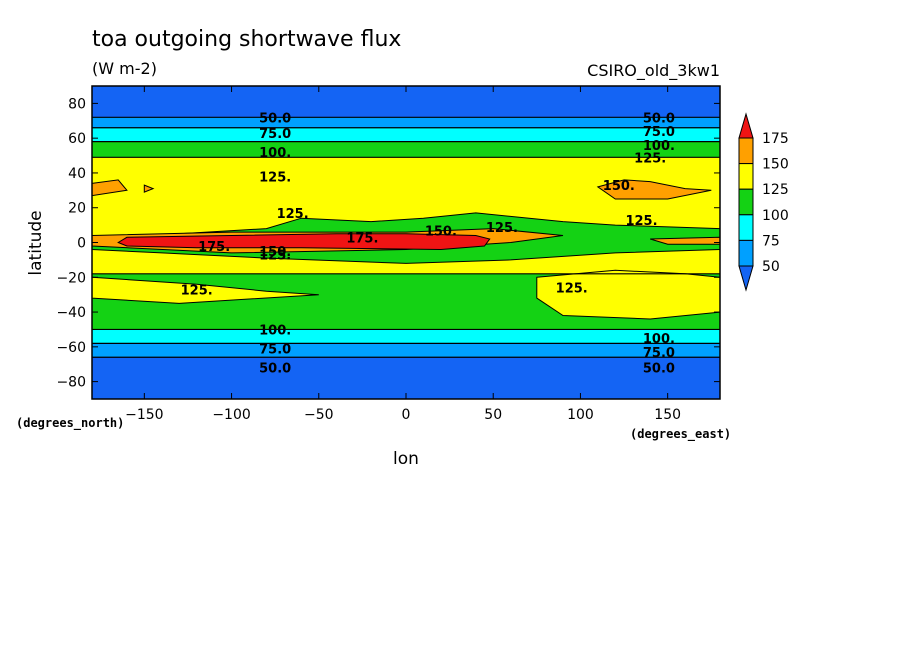  Describe the element at coordinates (144, 415) in the screenshot. I see `x-tick-label-0: −150` at that location.